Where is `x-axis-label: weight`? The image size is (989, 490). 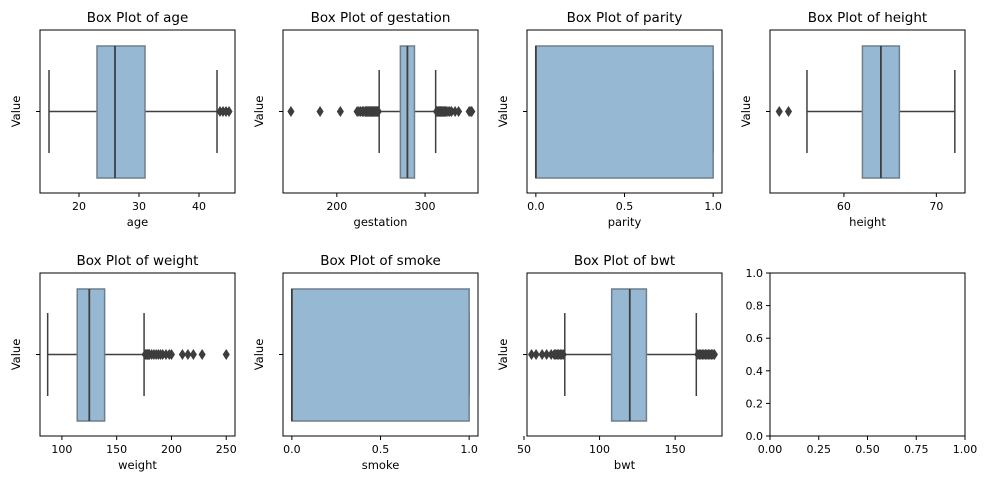
x-axis-label: weight is located at coordinates (137, 465).